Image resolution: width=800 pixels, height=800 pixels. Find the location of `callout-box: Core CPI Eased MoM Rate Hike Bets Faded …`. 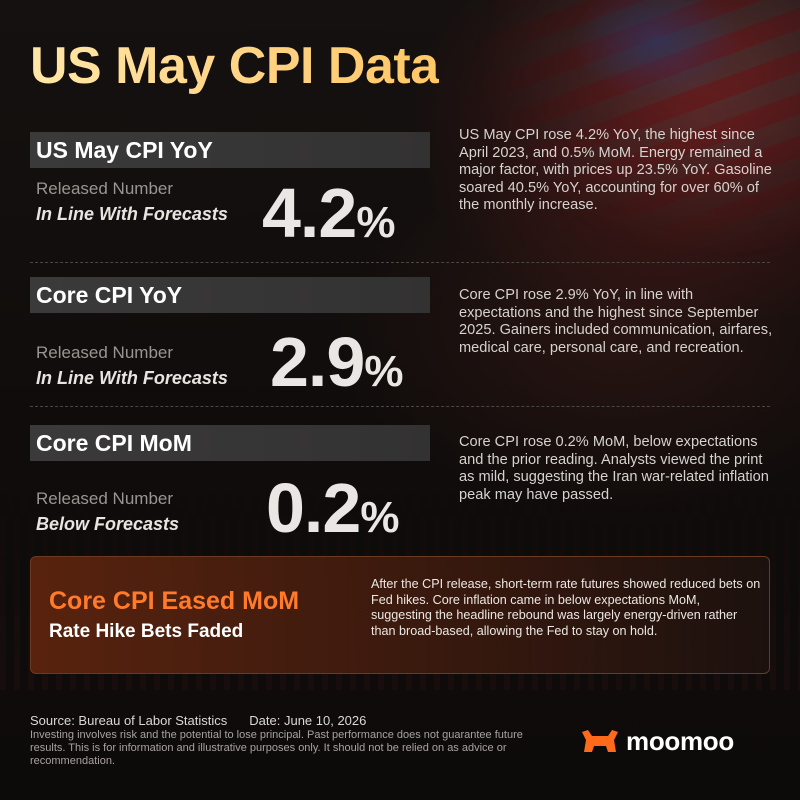

callout-box: Core CPI Eased MoM Rate Hike Bets Faded … is located at coordinates (400, 615).